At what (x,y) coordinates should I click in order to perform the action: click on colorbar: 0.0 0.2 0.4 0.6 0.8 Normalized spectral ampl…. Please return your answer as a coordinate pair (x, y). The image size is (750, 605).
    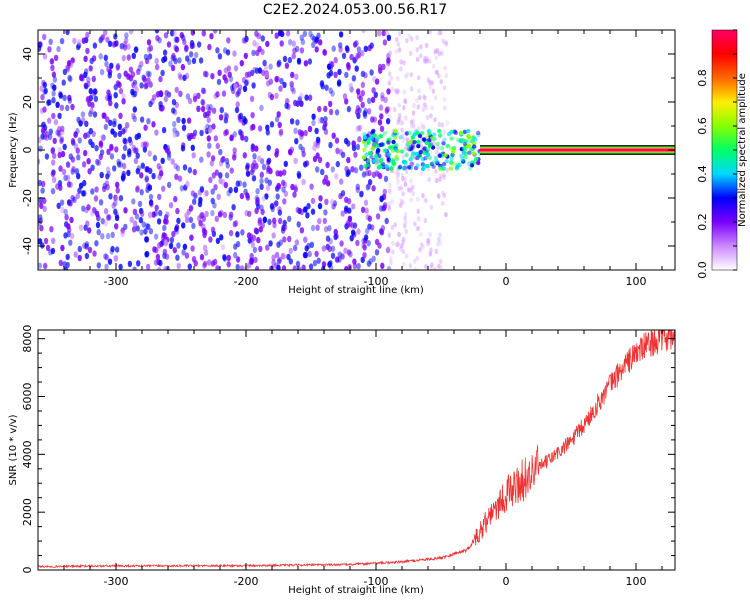
    Looking at the image, I should click on (722, 154).